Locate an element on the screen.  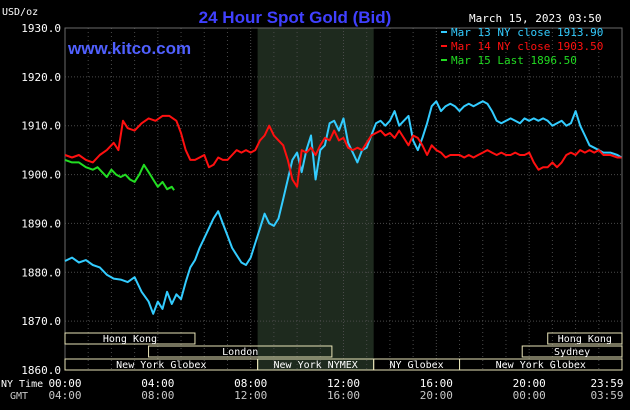
legend-entry: Mar 13 NY close 1913.90 is located at coordinates (527, 32).